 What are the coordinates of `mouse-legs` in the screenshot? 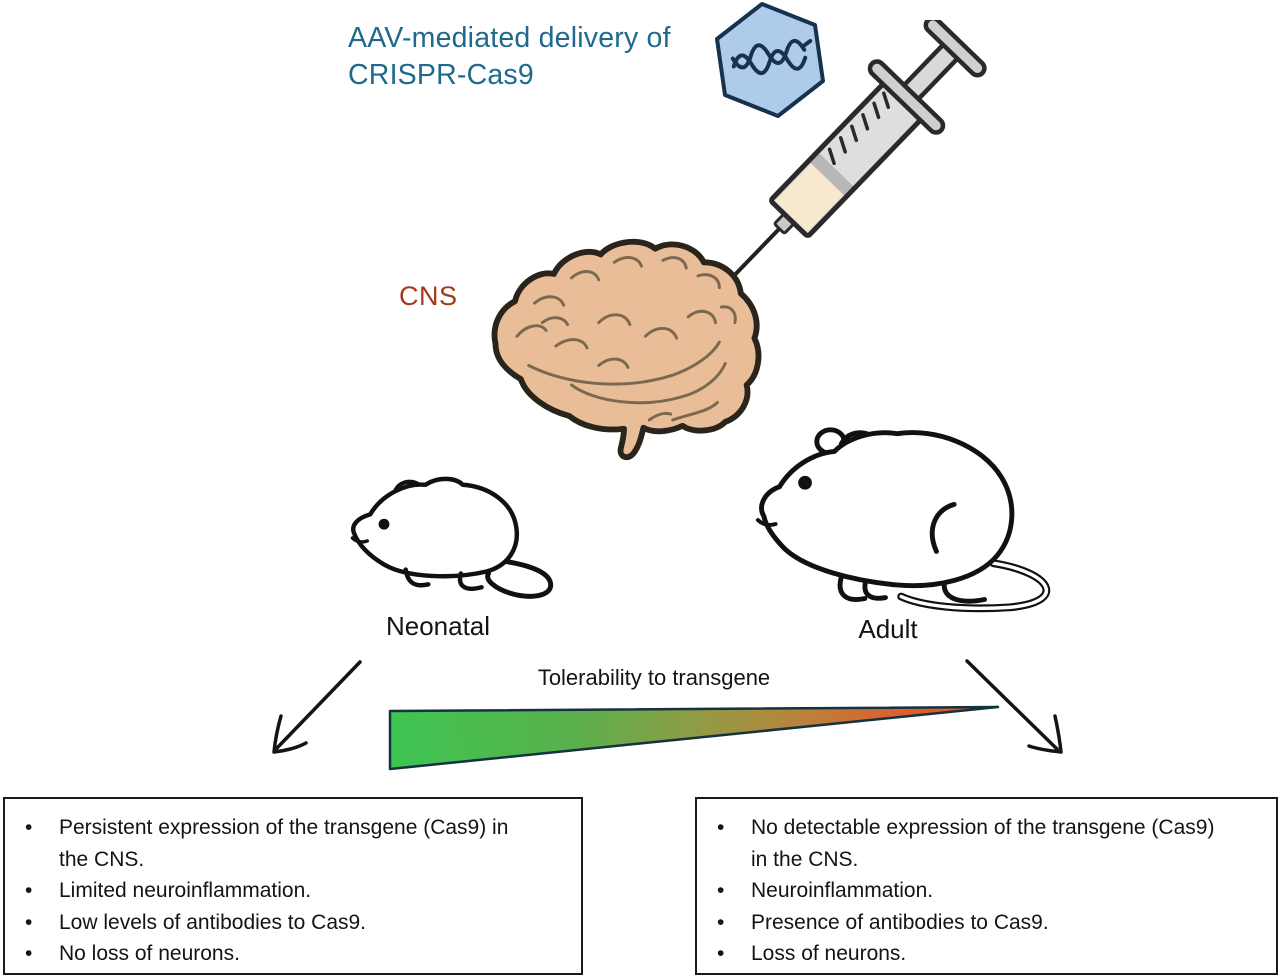 It's located at (443, 579).